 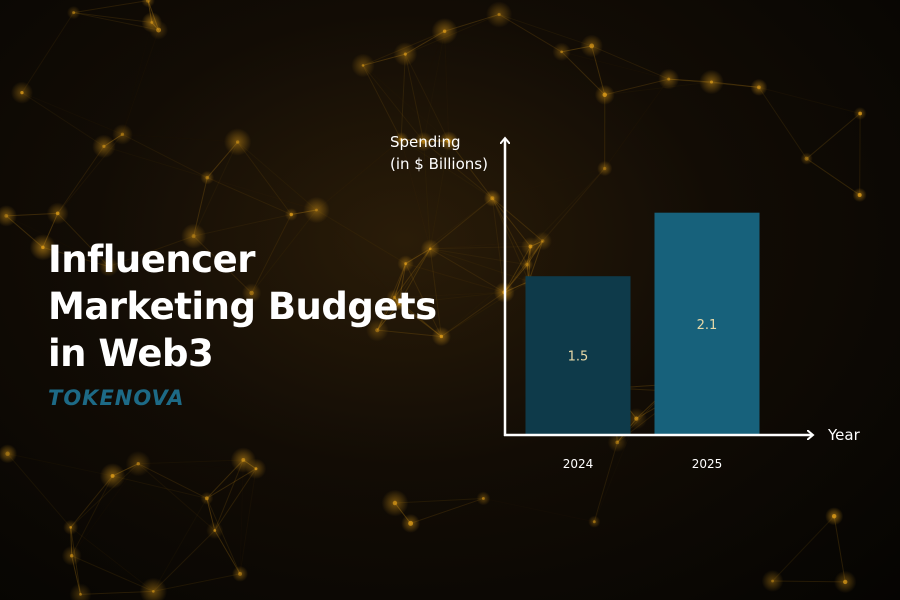 I want to click on title-line-2: Marketing Budgets, so click(x=242, y=306).